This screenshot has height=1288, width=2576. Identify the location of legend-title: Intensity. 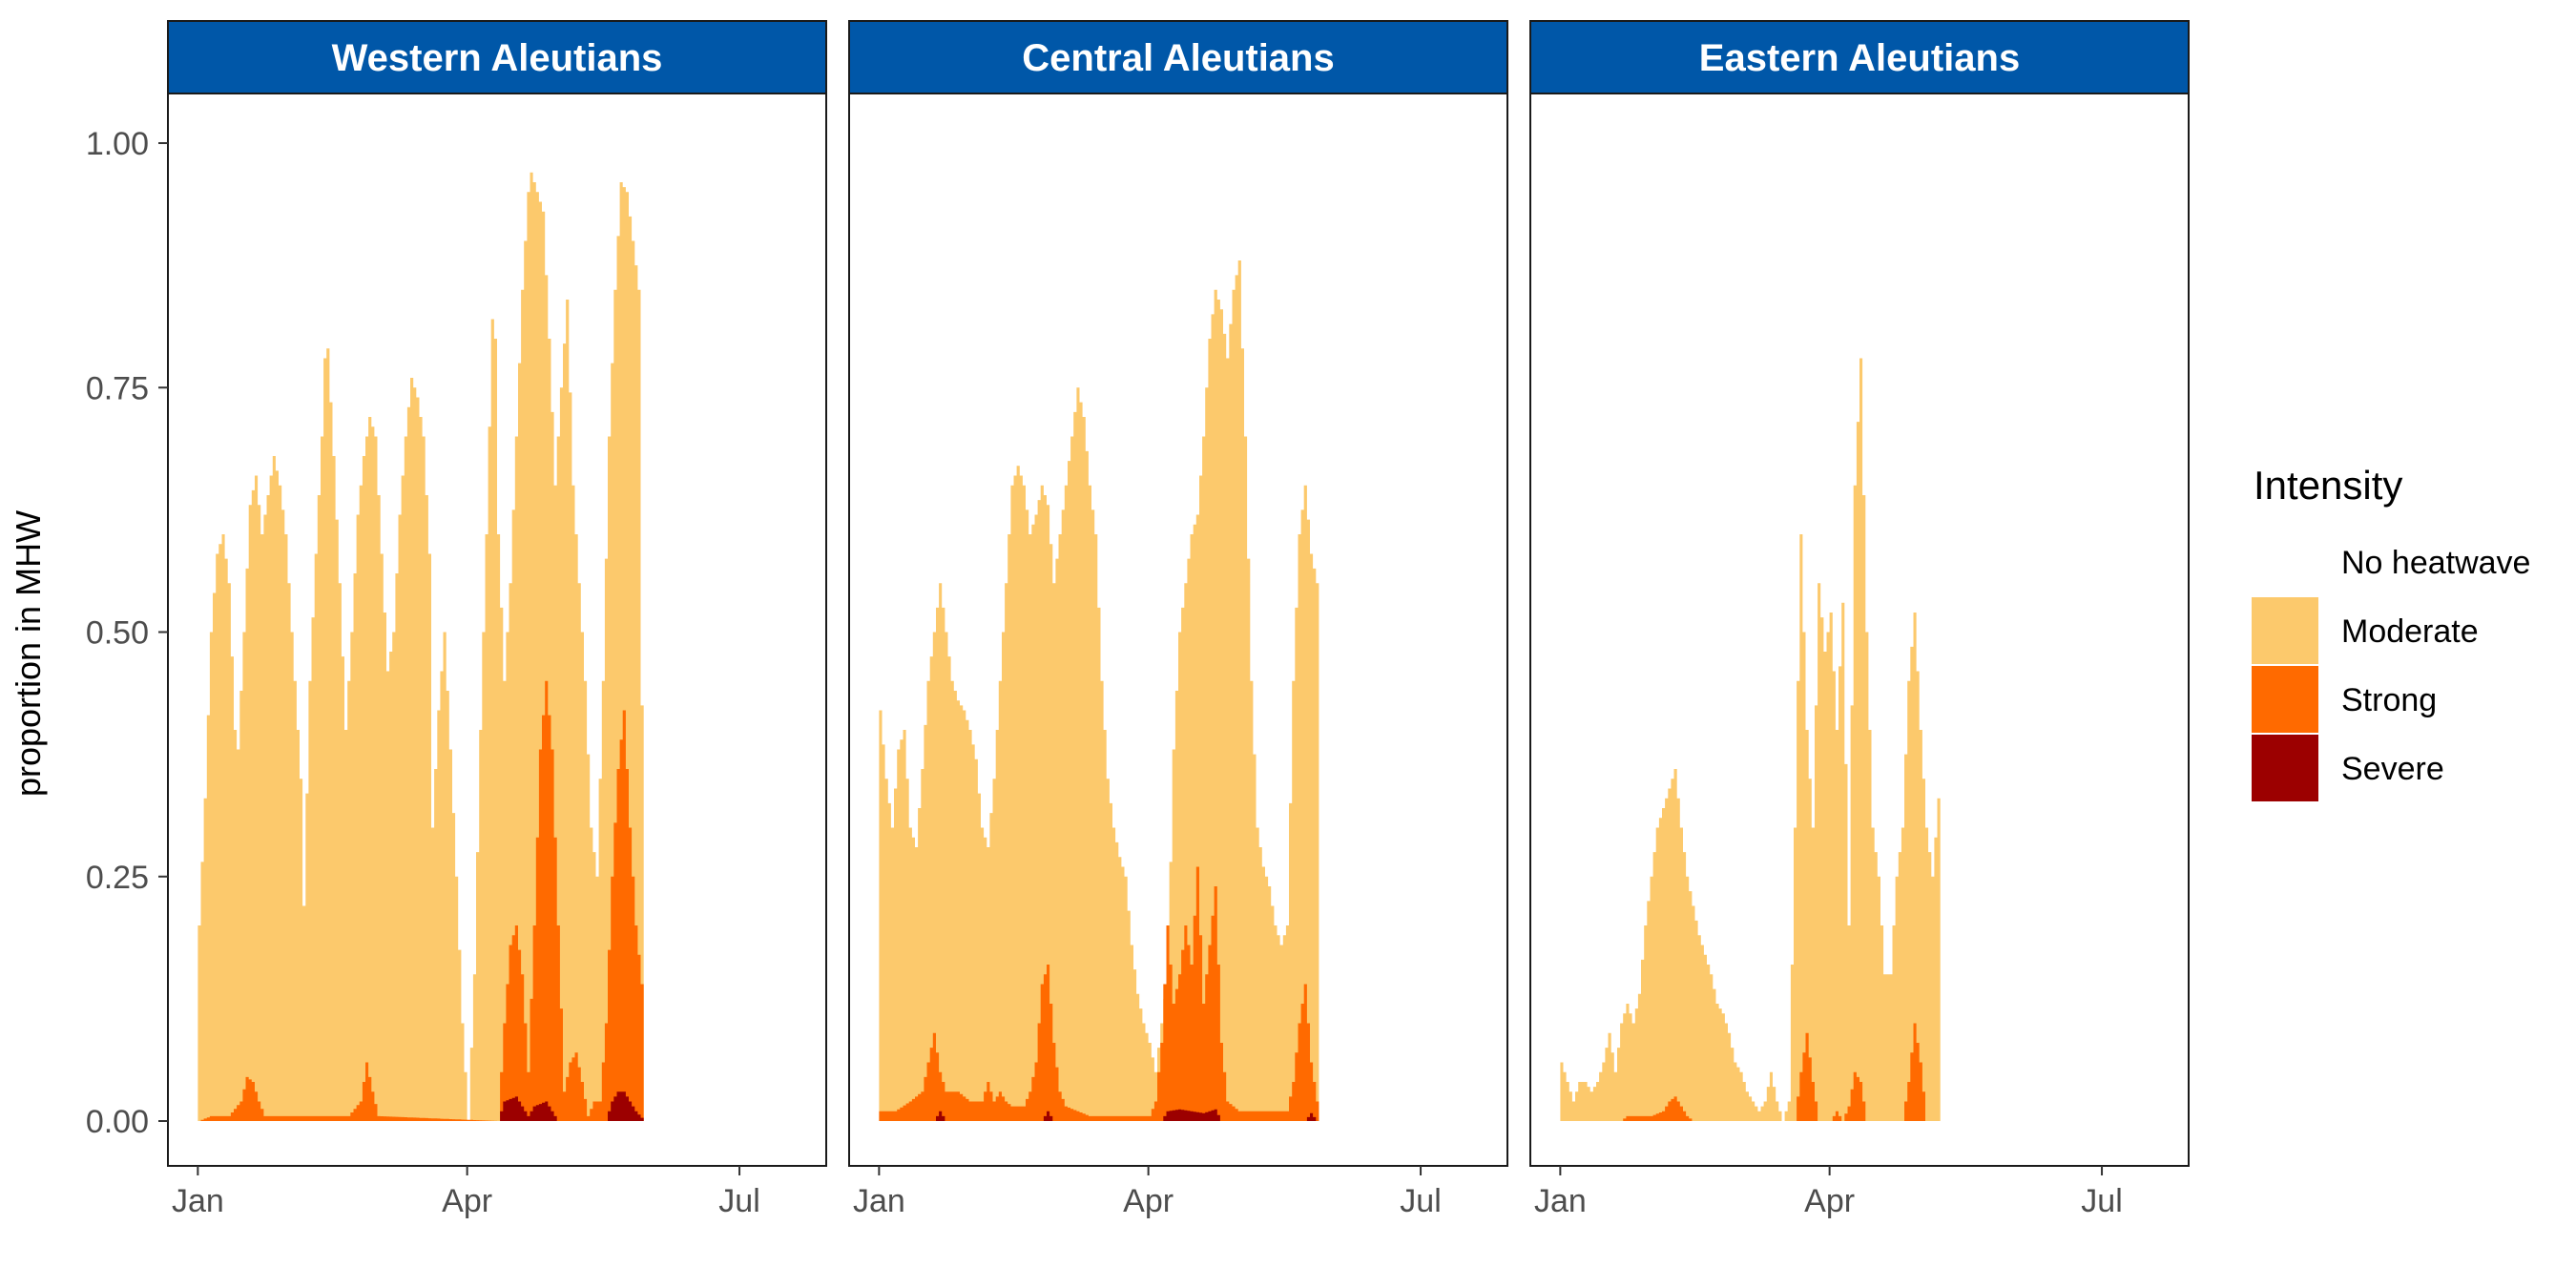
(2328, 485).